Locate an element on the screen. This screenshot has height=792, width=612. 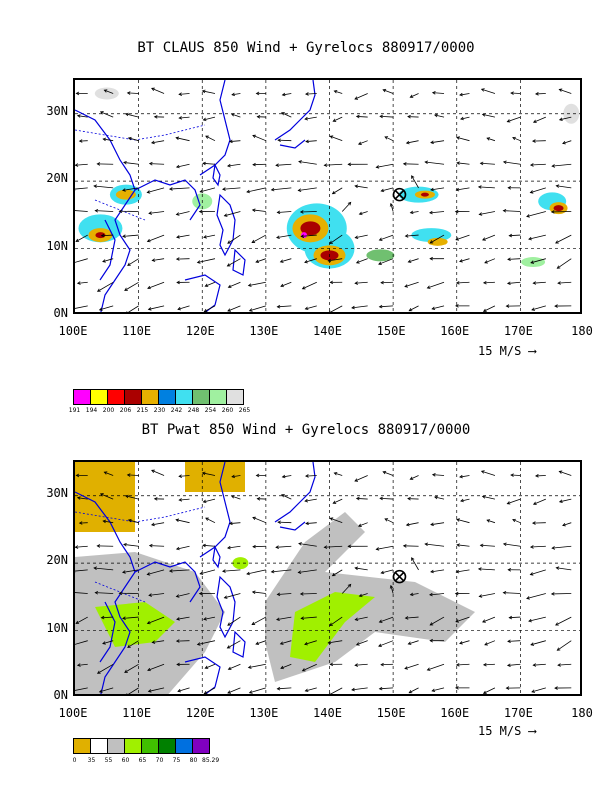
legend-label: 194 is located at coordinates (91, 410).